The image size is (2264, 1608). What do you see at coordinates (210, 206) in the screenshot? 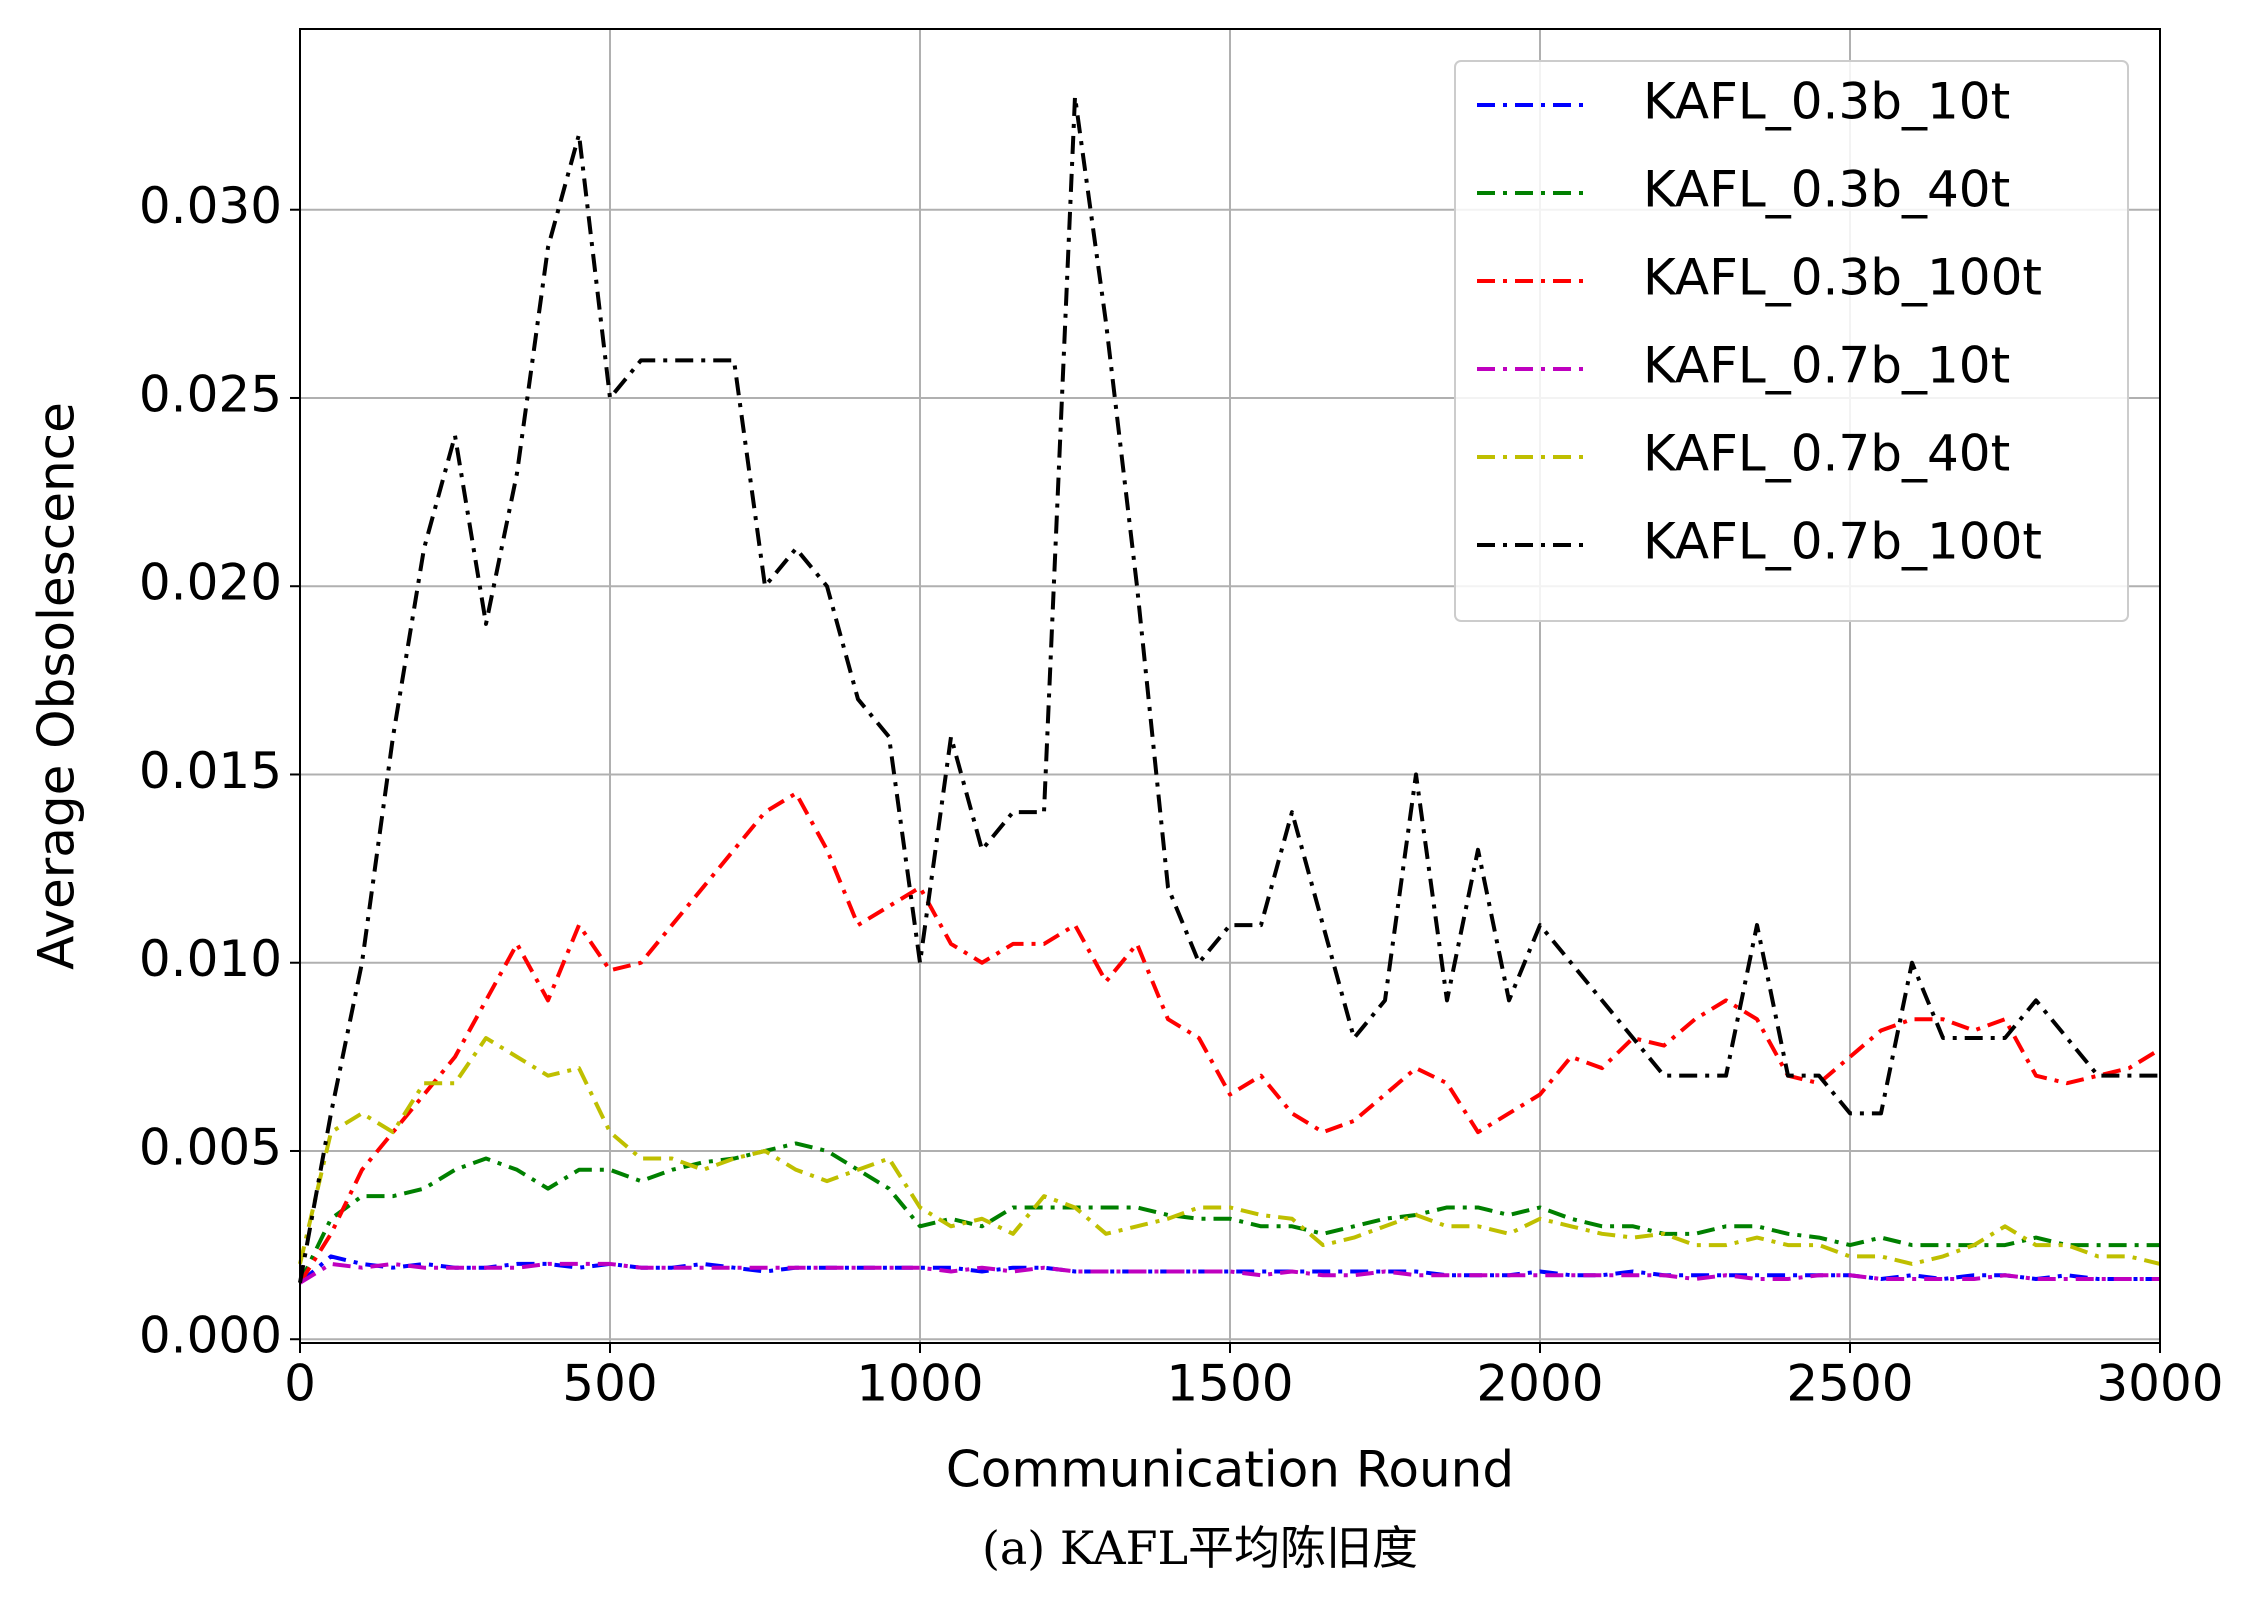
I see `y-tick-label: 0.030` at bounding box center [210, 206].